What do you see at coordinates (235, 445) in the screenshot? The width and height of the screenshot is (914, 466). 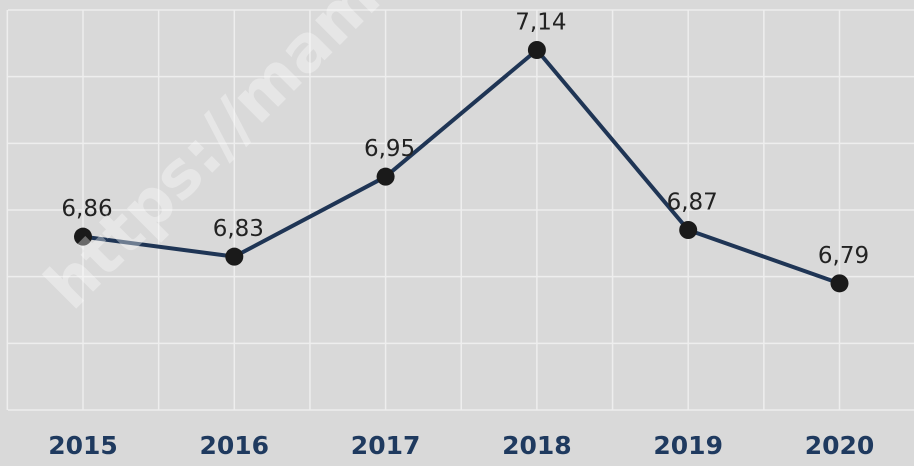 I see `x-tick-label: 2016` at bounding box center [235, 445].